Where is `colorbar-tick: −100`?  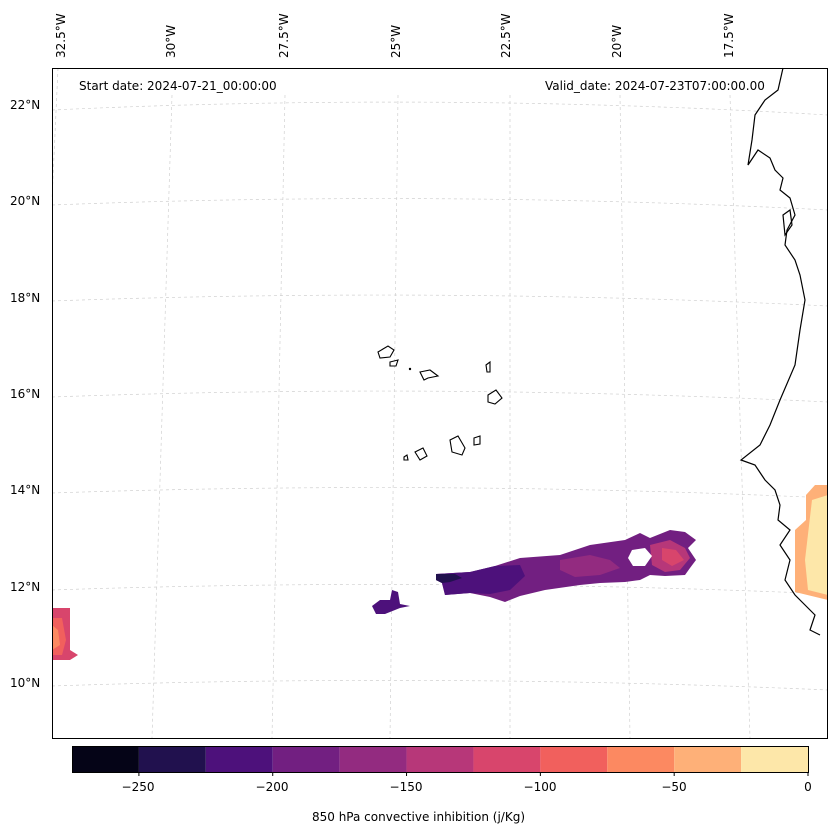 colorbar-tick: −100 is located at coordinates (540, 787).